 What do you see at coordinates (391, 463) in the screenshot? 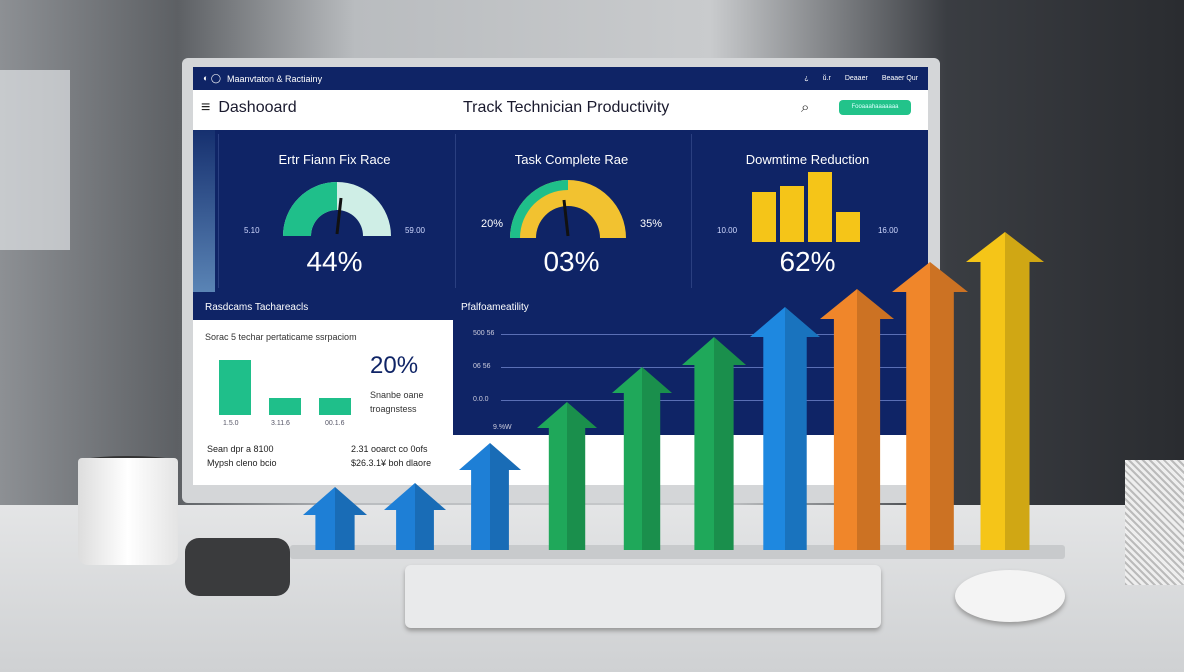
I see `footer-text: $26.3.1¥ boh dlaore` at bounding box center [391, 463].